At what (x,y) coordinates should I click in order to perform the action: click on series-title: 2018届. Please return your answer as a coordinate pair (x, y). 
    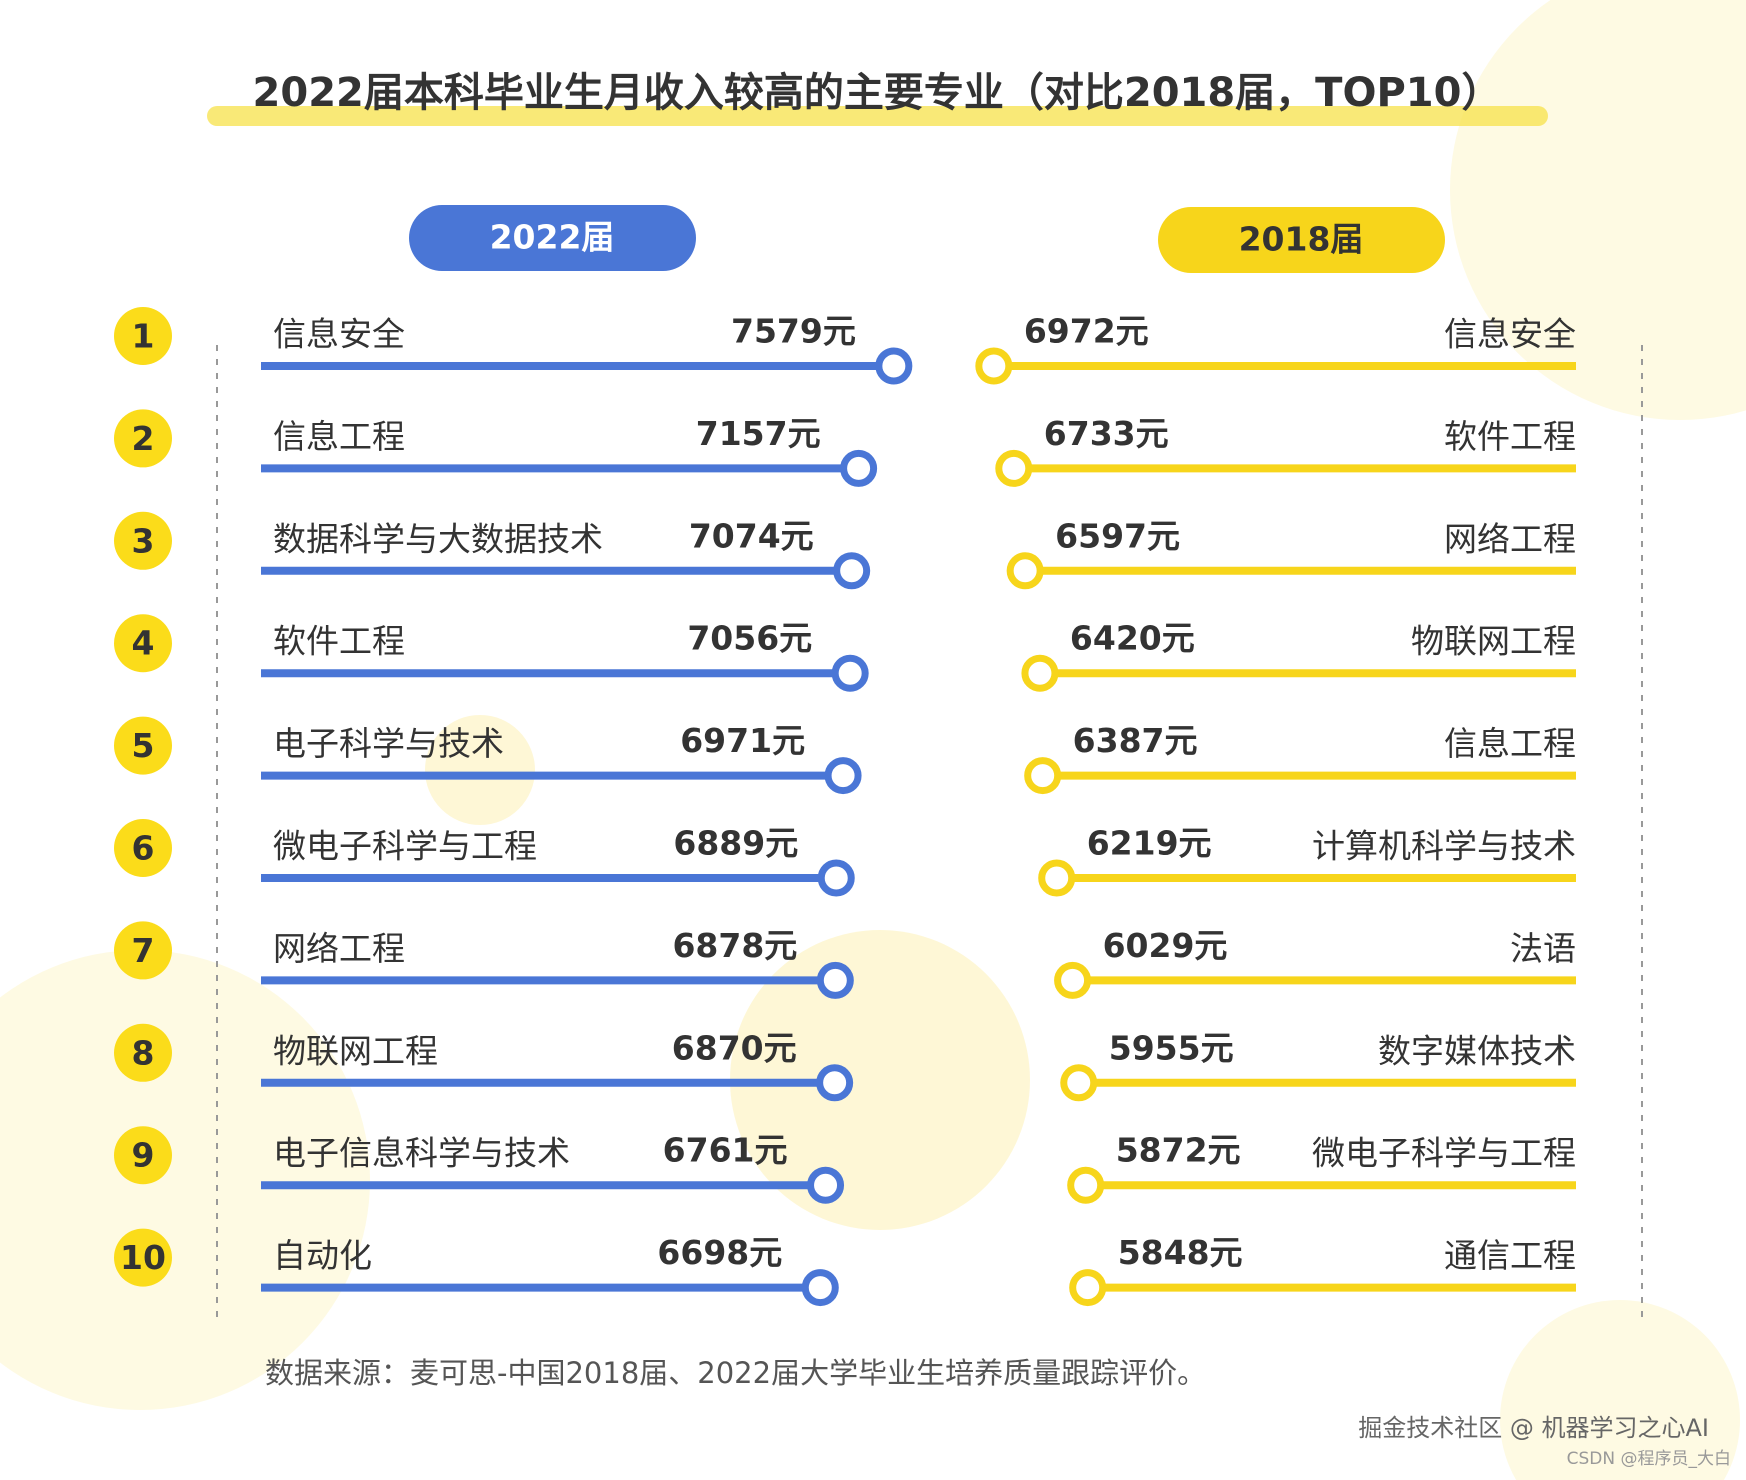
    Looking at the image, I should click on (1301, 239).